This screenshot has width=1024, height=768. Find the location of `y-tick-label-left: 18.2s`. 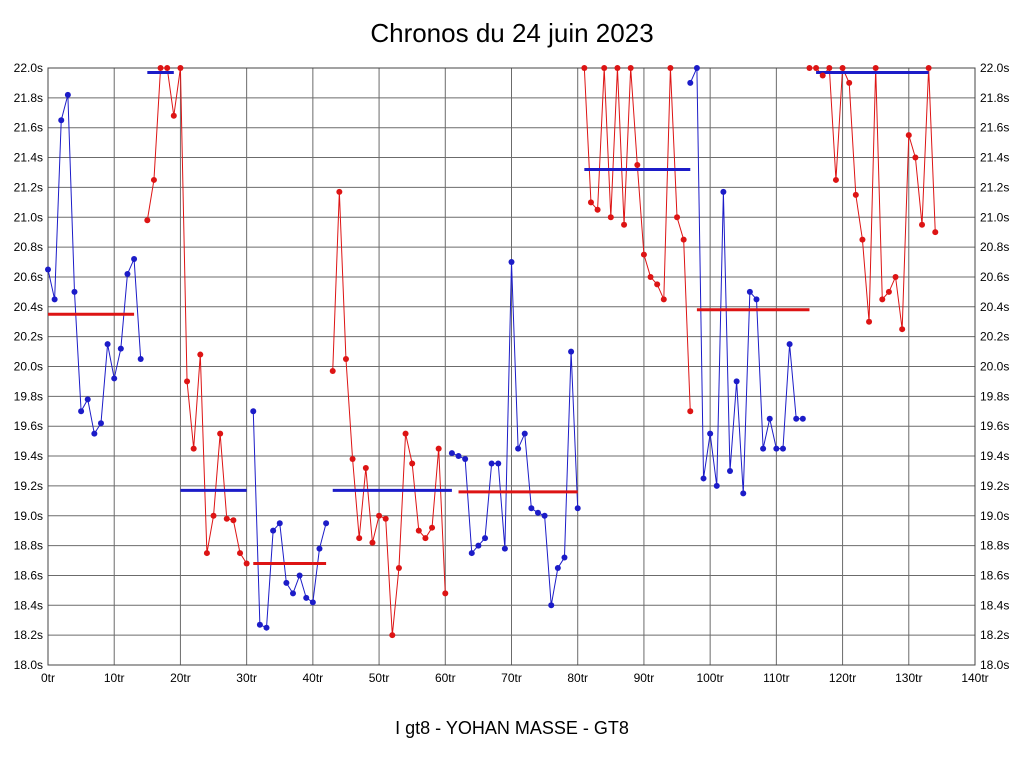

y-tick-label-left: 18.2s is located at coordinates (28, 635).